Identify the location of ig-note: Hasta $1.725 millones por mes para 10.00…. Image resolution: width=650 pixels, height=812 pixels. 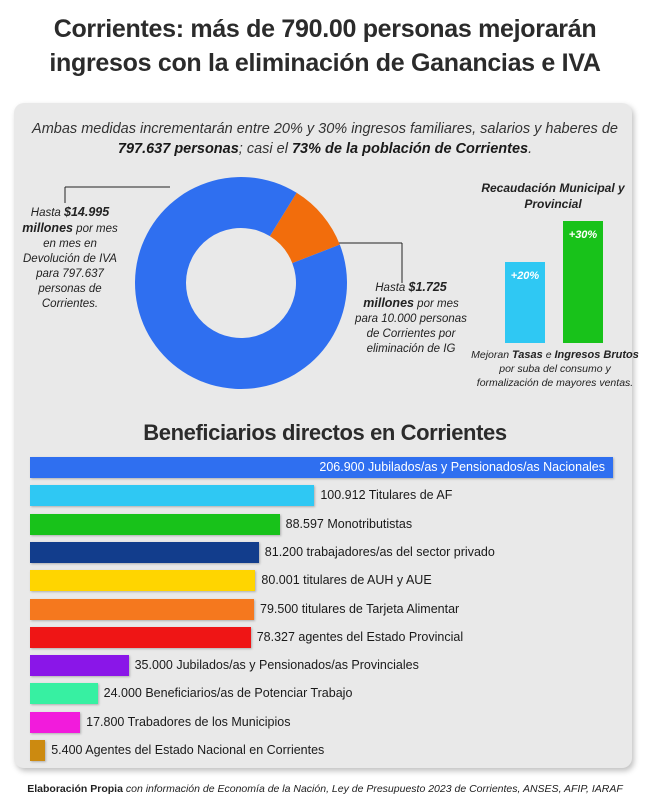
(411, 318).